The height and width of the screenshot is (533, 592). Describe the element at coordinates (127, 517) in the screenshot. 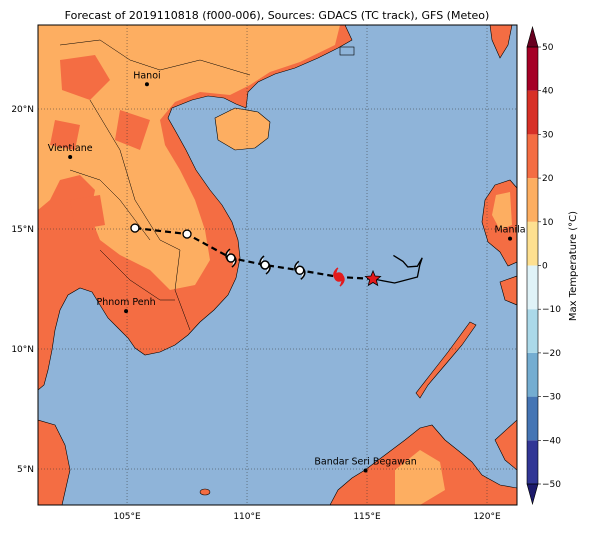

I see `lon-tick-label: 105°E` at that location.